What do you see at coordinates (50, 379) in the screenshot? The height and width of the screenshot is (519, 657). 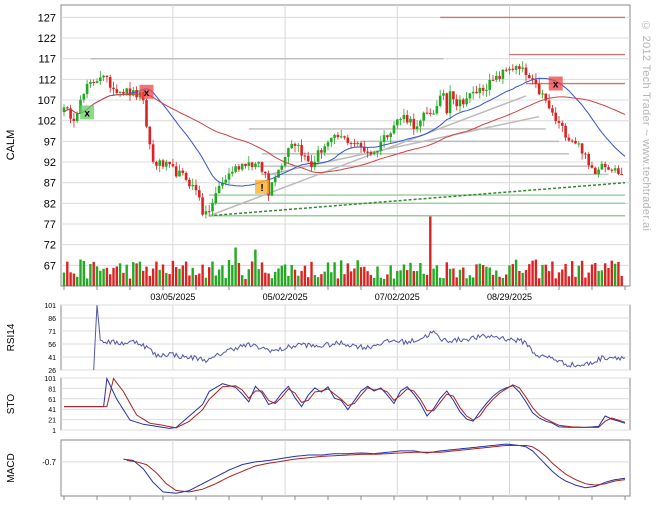 I see `sto-tick-label: 101` at bounding box center [50, 379].